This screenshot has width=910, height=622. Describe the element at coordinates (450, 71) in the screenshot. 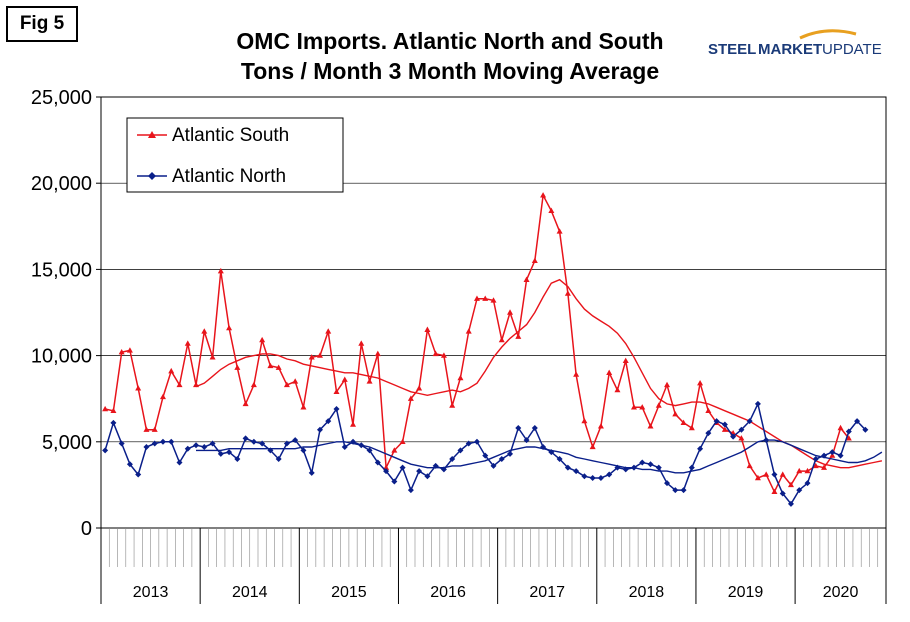

I see `chart-subtitle: Tons / Month 3 Month Moving Average` at that location.